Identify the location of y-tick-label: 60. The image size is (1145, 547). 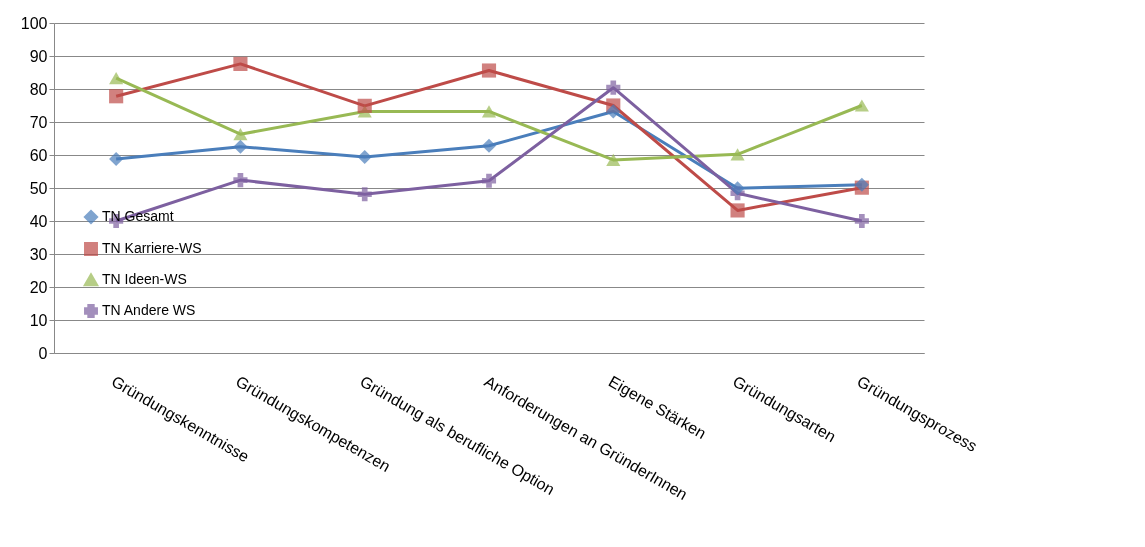
(38, 155).